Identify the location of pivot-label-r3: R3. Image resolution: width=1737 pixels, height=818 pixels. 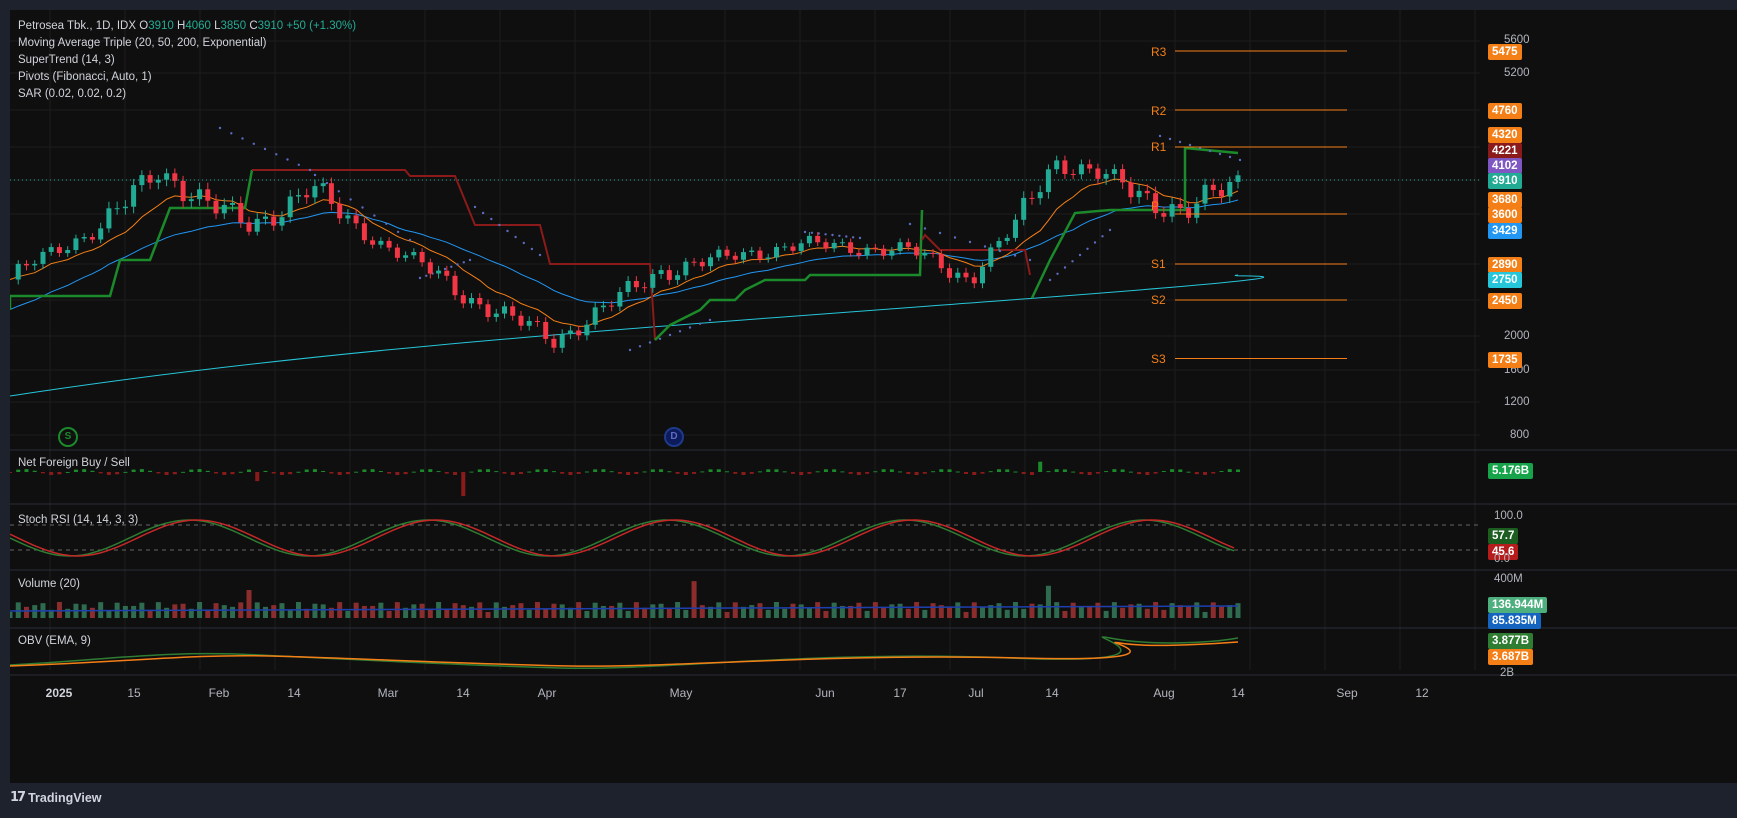
(1159, 52).